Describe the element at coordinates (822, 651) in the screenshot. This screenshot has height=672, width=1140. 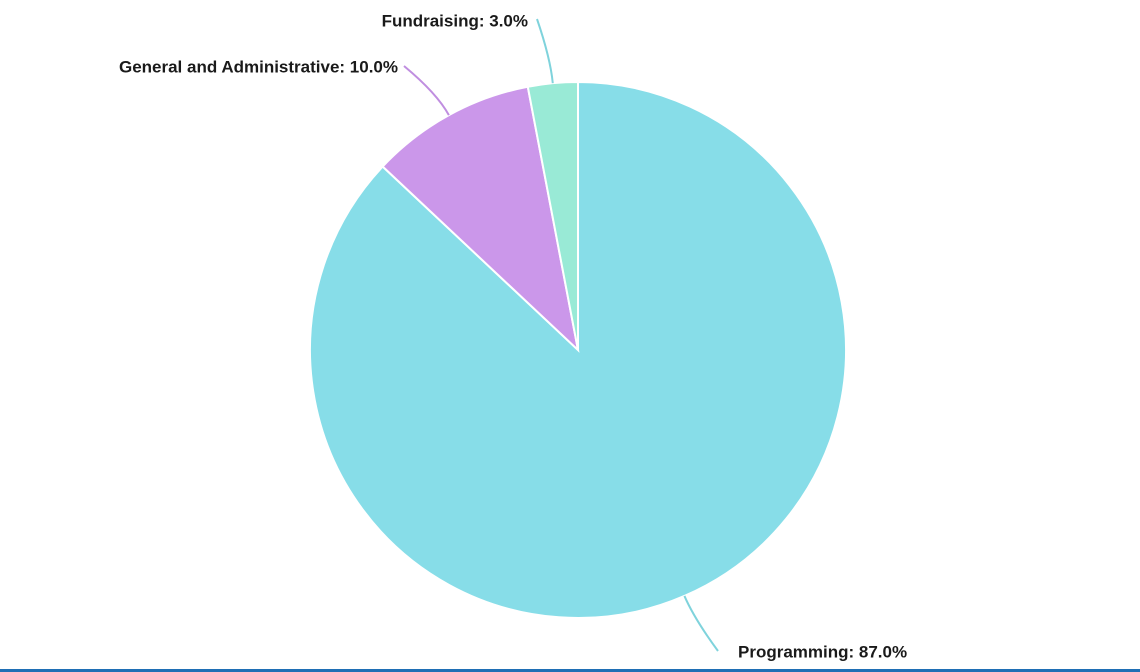
I see `data-label: Programming: 87.0%` at that location.